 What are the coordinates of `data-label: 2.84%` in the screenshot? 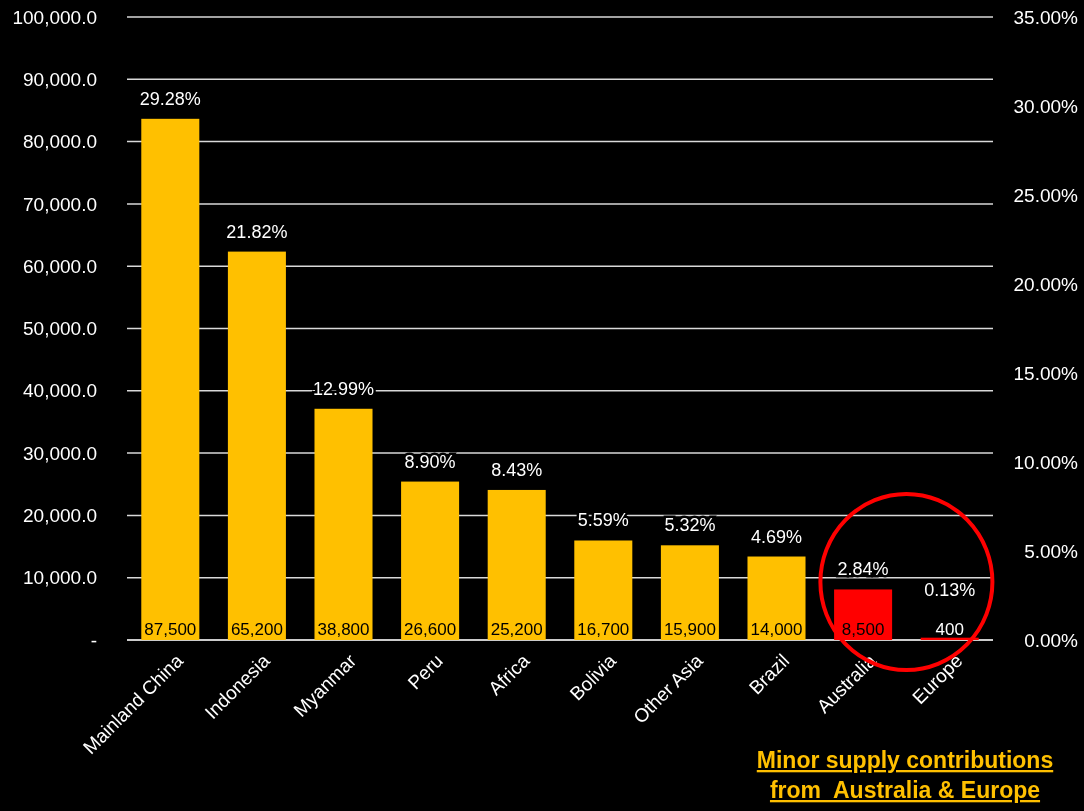 It's located at (863, 569).